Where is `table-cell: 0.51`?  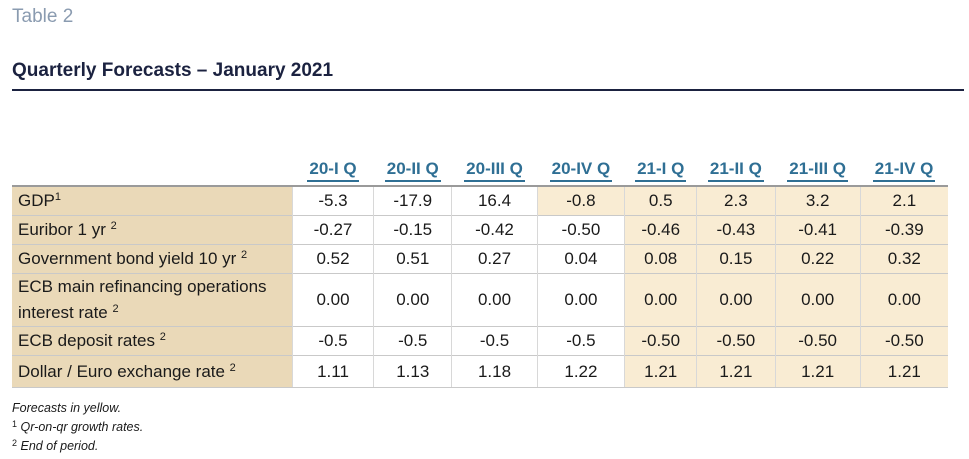
table-cell: 0.51 is located at coordinates (412, 259).